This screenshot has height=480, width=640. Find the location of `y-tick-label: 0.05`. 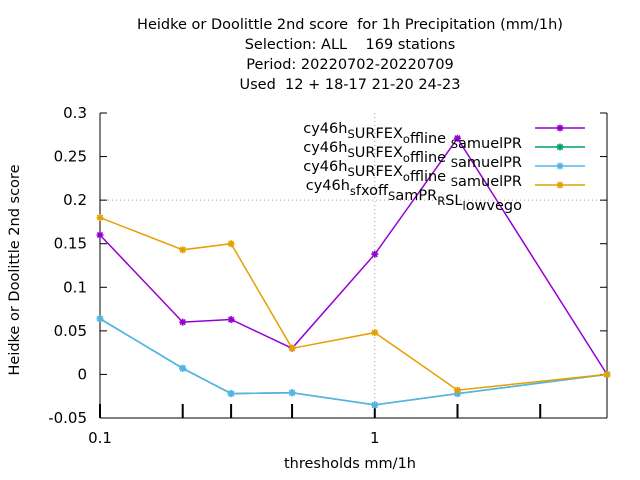

y-tick-label: 0.05 is located at coordinates (70, 331).